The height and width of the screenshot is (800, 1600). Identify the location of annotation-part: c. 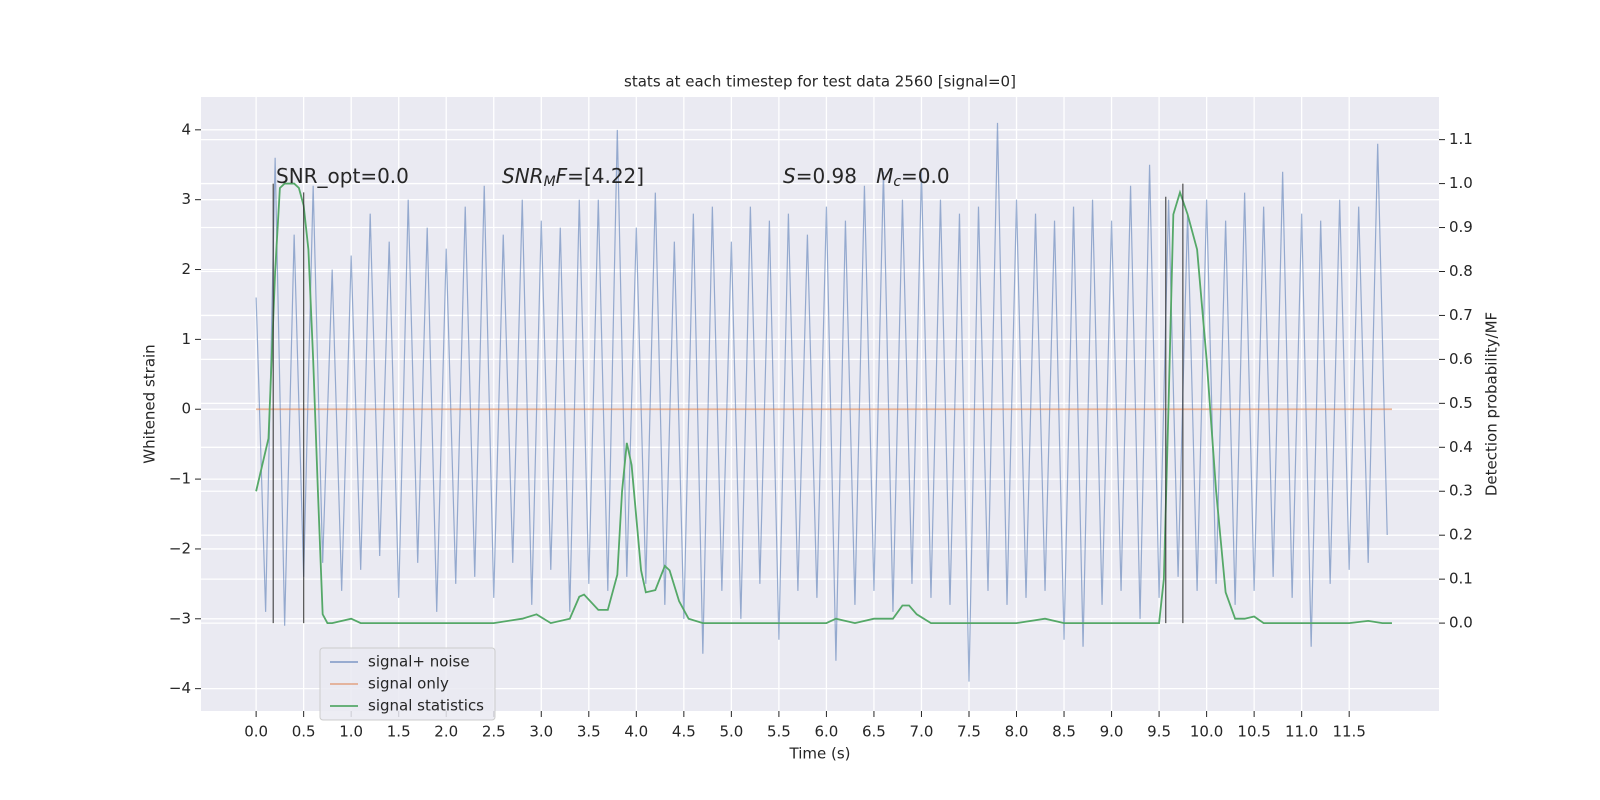
(897, 182).